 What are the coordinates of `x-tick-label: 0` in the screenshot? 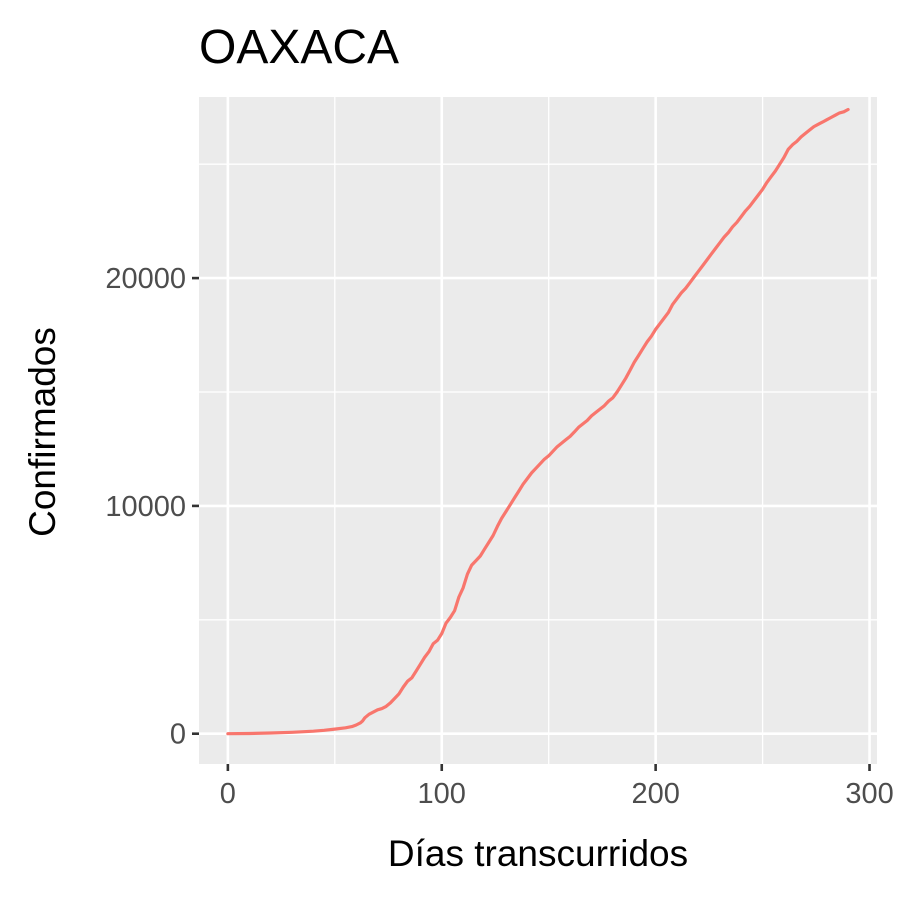 It's located at (228, 794).